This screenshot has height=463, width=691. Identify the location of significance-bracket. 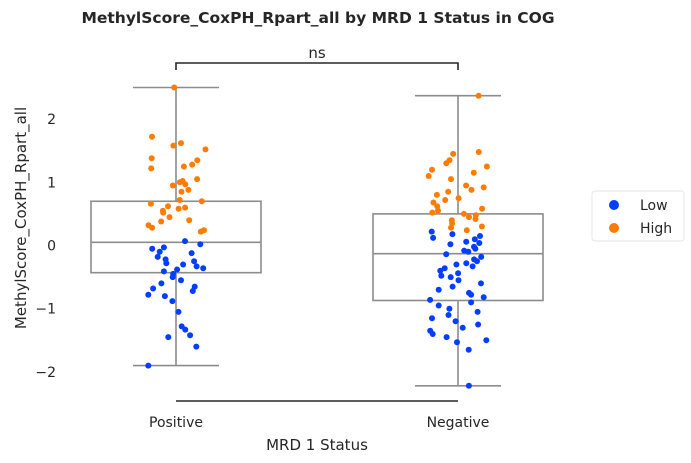
(317, 66).